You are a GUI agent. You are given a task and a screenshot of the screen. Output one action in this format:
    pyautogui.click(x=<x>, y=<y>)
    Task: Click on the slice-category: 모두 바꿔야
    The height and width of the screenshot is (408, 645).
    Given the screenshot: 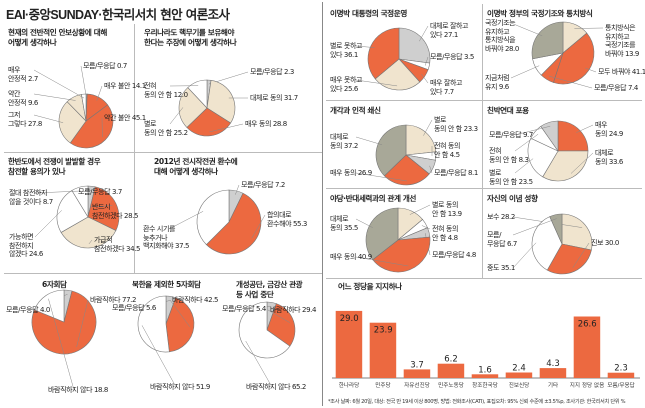 What is the action you would take?
    pyautogui.click(x=614, y=72)
    